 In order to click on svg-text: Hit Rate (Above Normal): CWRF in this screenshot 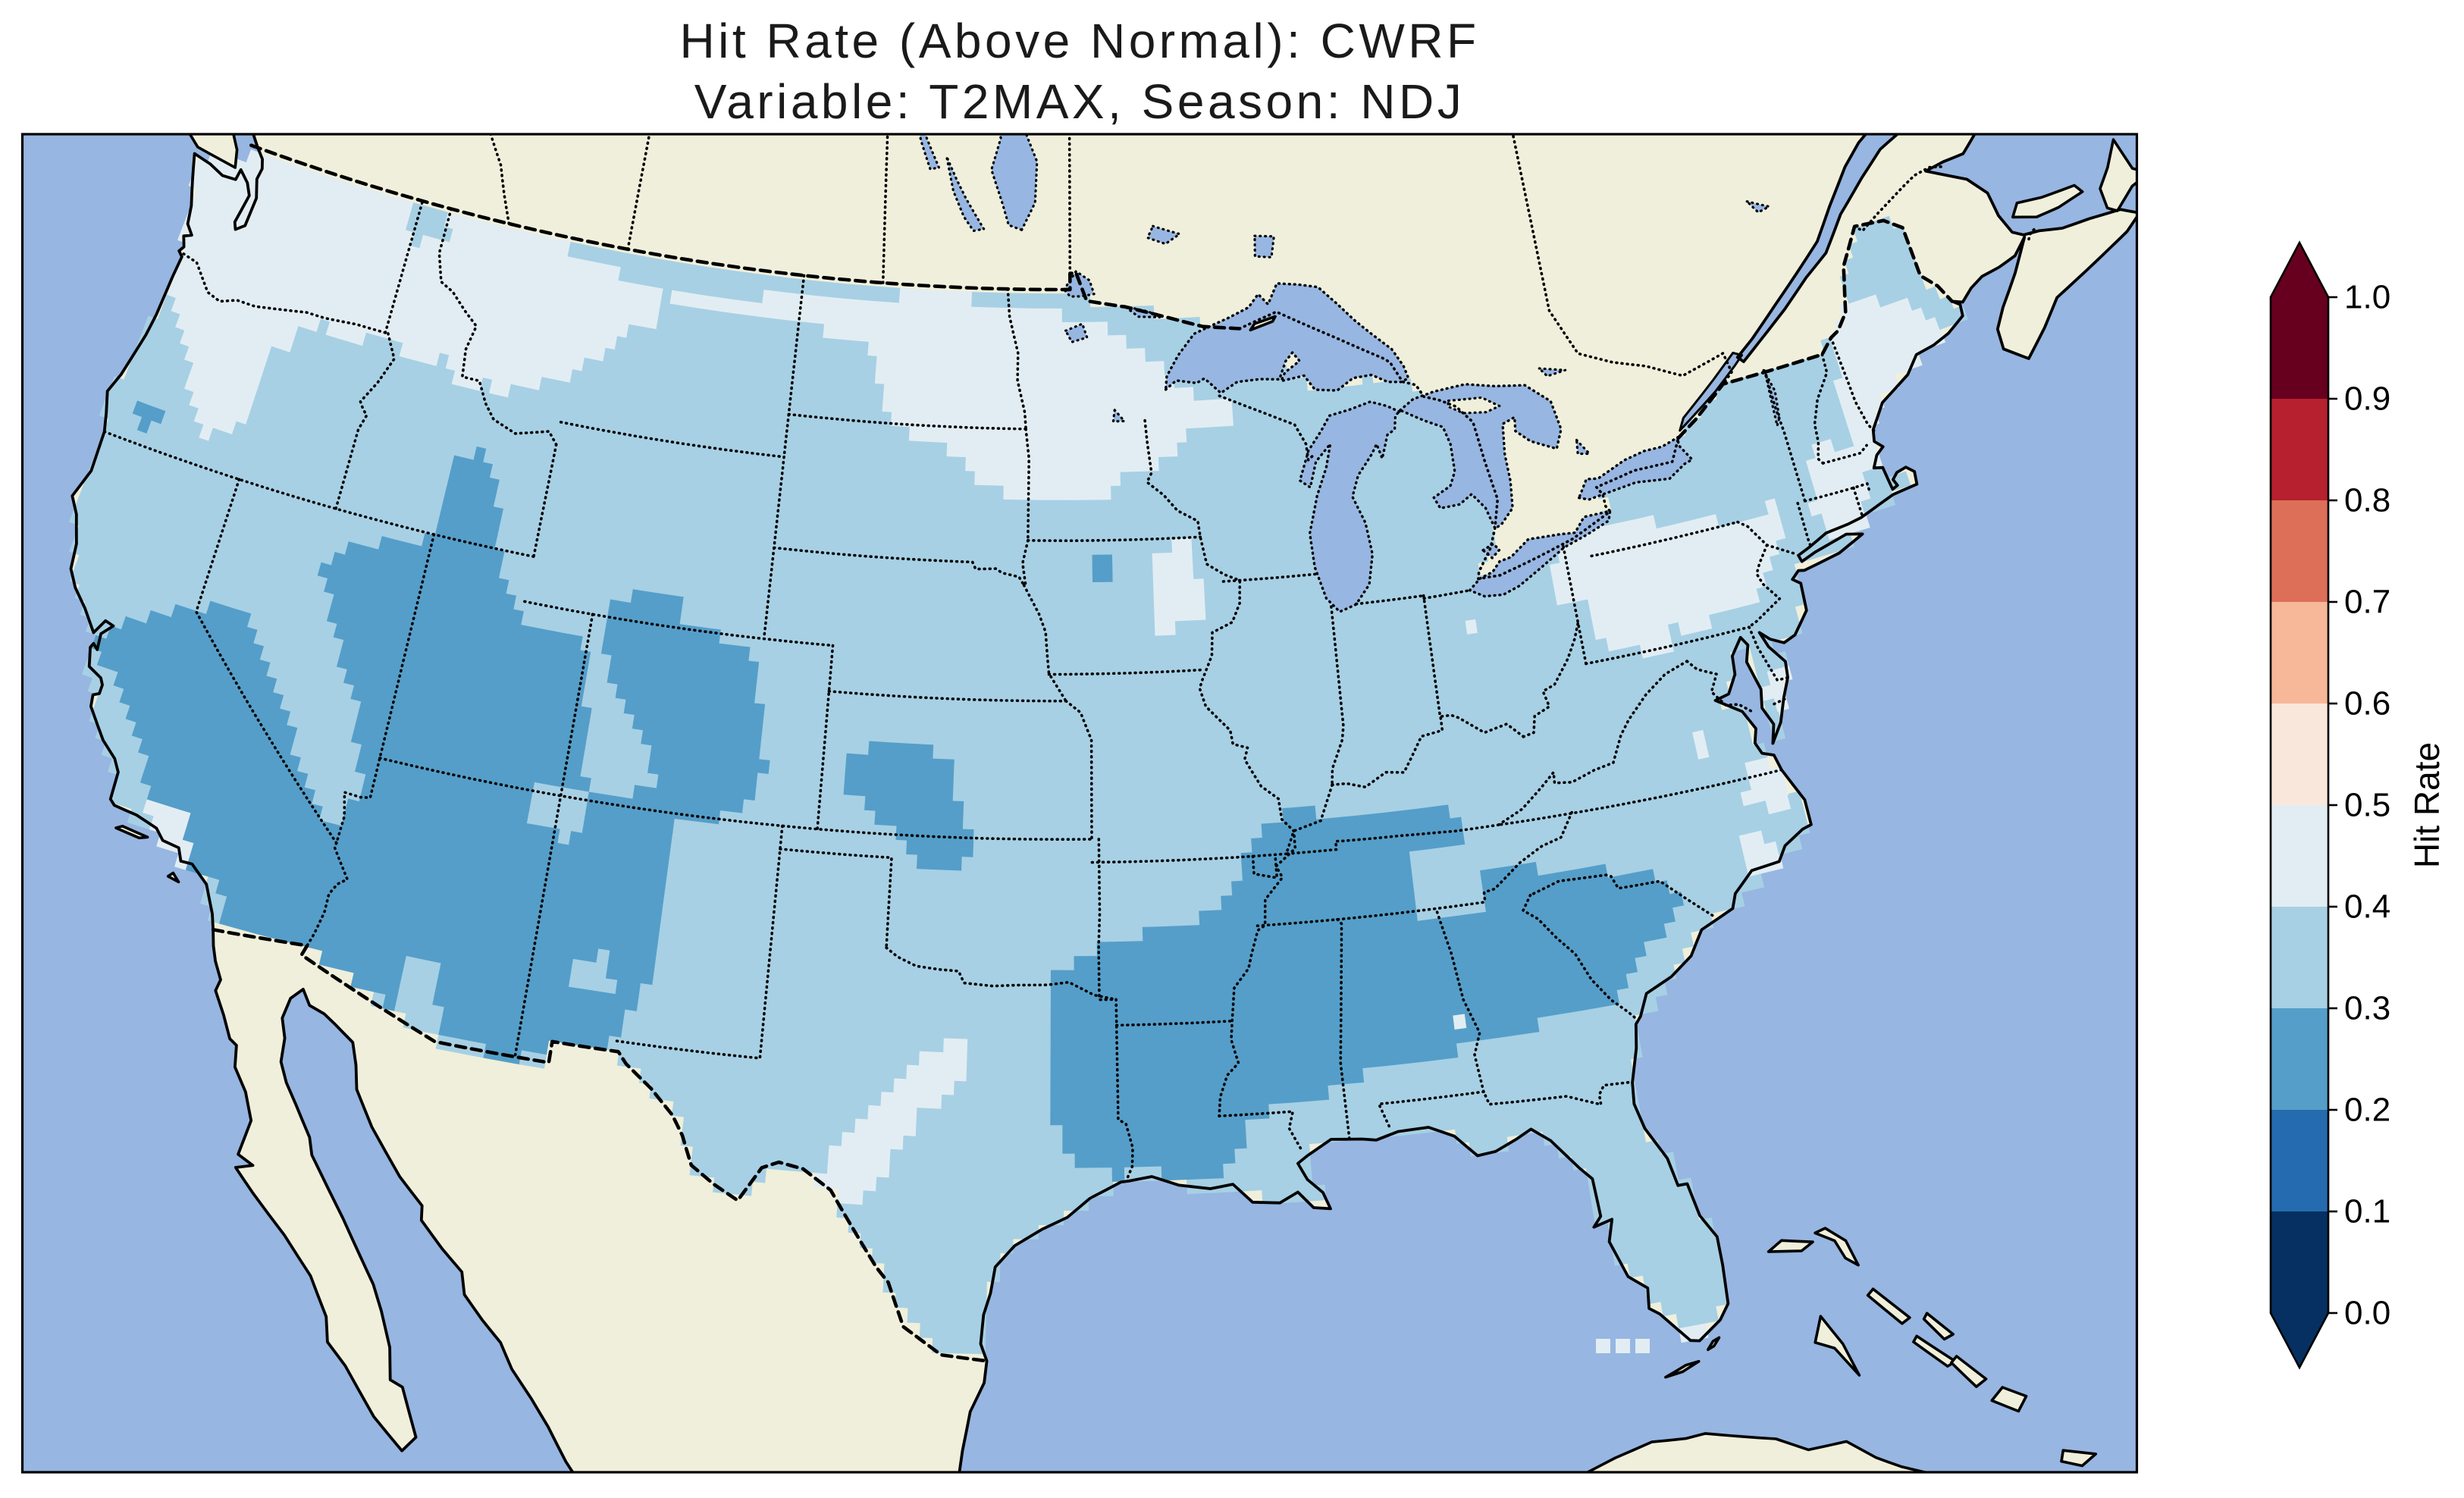, I will do `click(1079, 41)`.